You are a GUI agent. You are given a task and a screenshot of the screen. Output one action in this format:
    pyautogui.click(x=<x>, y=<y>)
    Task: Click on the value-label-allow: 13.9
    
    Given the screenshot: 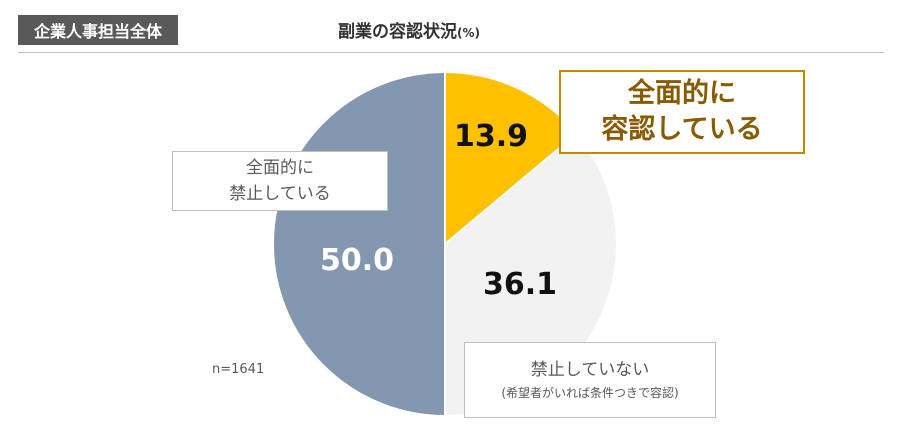 What is the action you would take?
    pyautogui.click(x=491, y=136)
    